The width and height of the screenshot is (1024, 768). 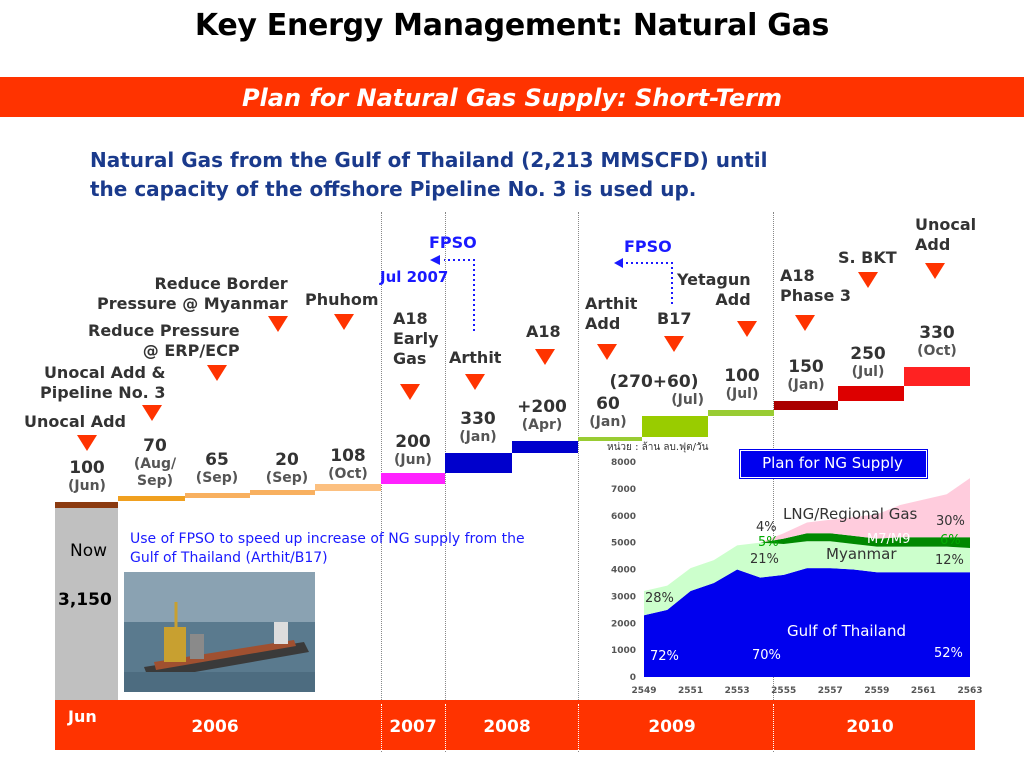 I want to click on banner-title: Plan for Natural Gas Supply: Short-Term, so click(x=512, y=98).